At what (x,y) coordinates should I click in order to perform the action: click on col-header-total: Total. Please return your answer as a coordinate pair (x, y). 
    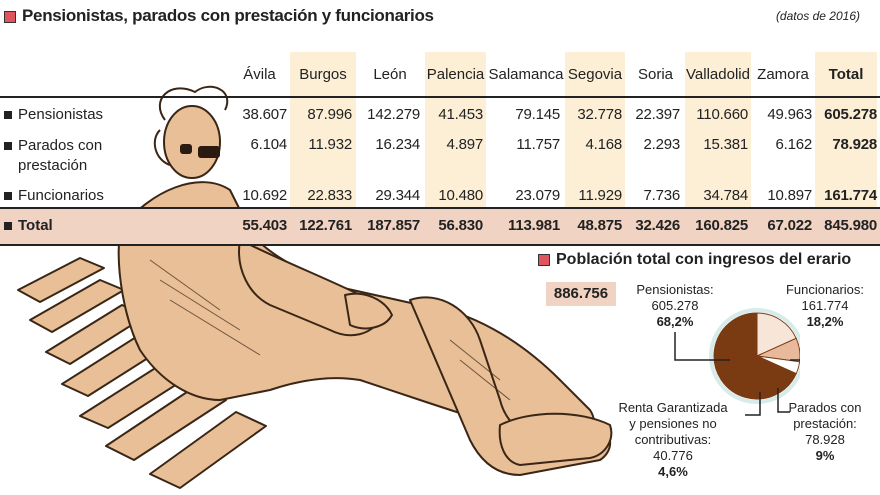
    Looking at the image, I should click on (846, 74).